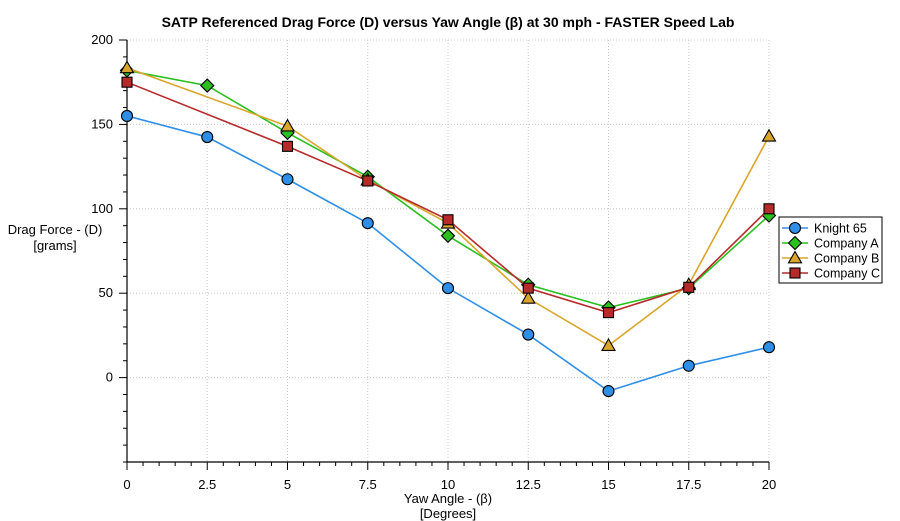  I want to click on legend-label: Company B, so click(846, 259).